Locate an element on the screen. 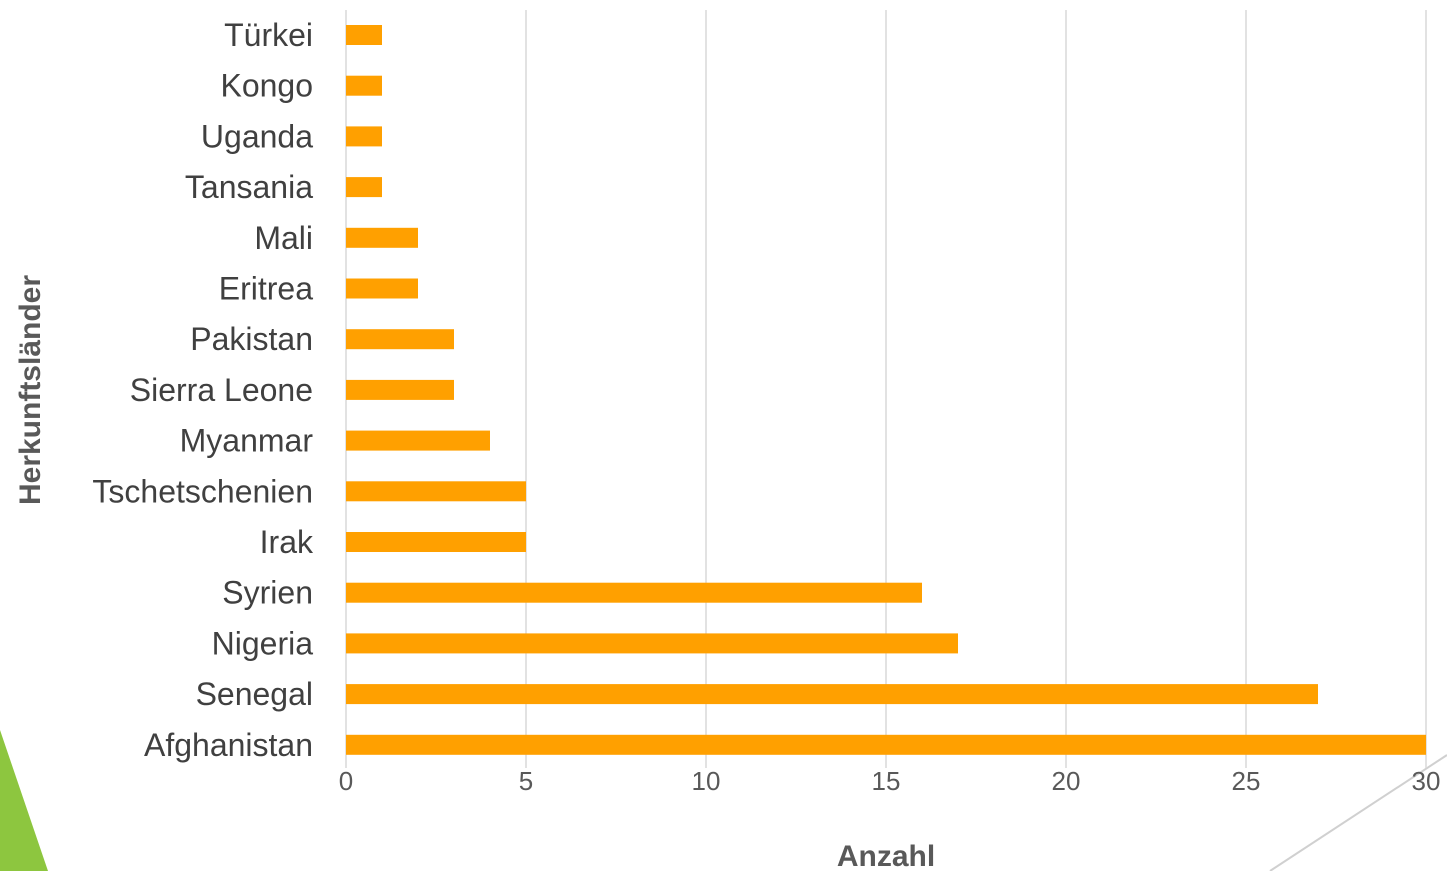 The height and width of the screenshot is (871, 1447). category-label: Sierra Leone is located at coordinates (221, 390).